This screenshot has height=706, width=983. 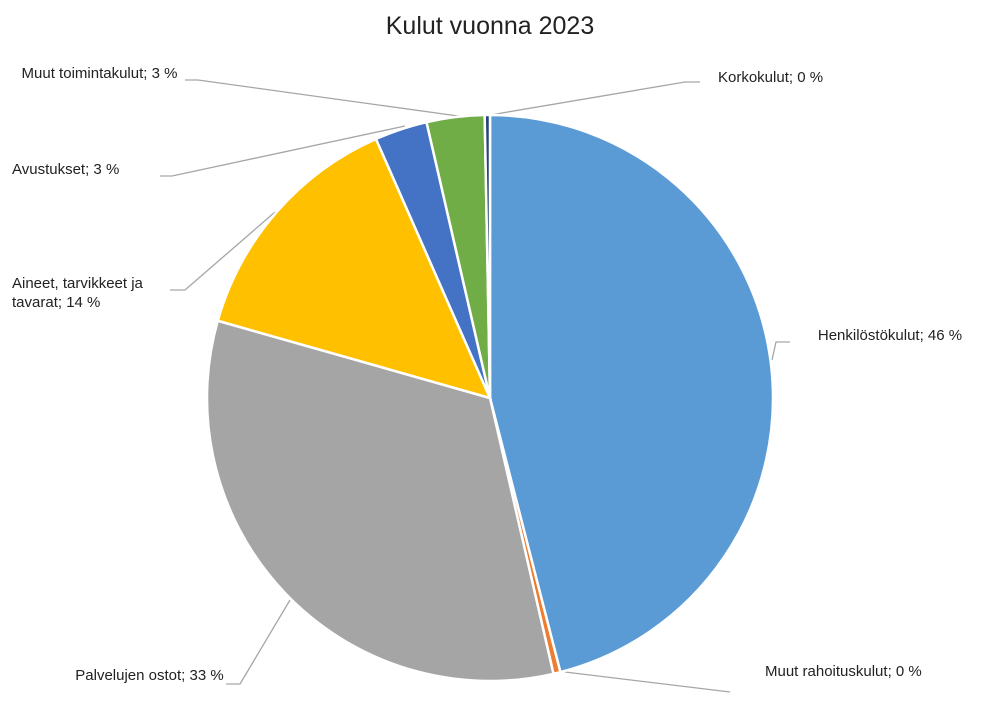 I want to click on data-label: Avustukset; 3 %, so click(x=66, y=169).